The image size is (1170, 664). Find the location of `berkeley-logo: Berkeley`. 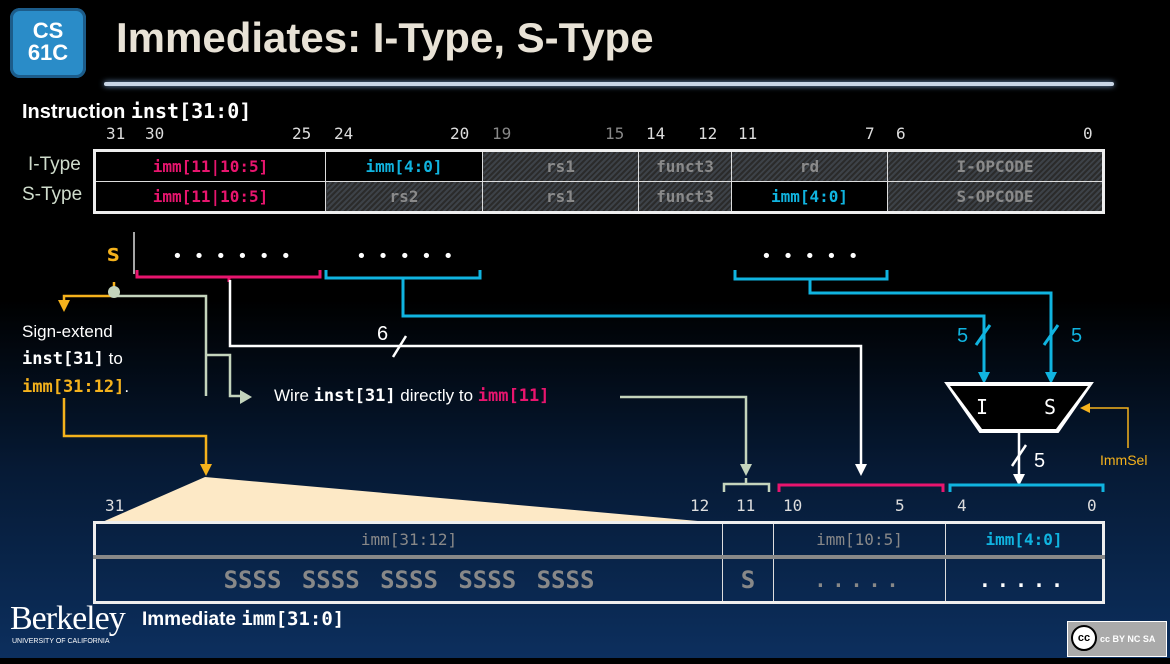

berkeley-logo: Berkeley is located at coordinates (68, 618).